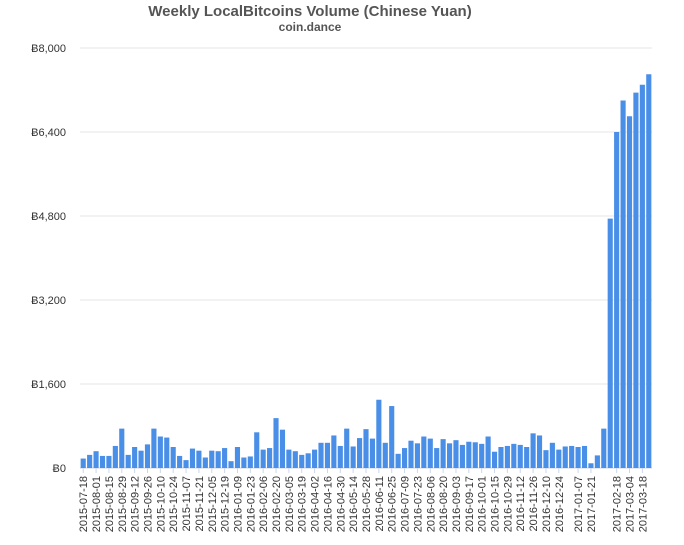 This screenshot has width=684, height=545. Describe the element at coordinates (618, 504) in the screenshot. I see `x-tick-label: 2017-02-18` at that location.